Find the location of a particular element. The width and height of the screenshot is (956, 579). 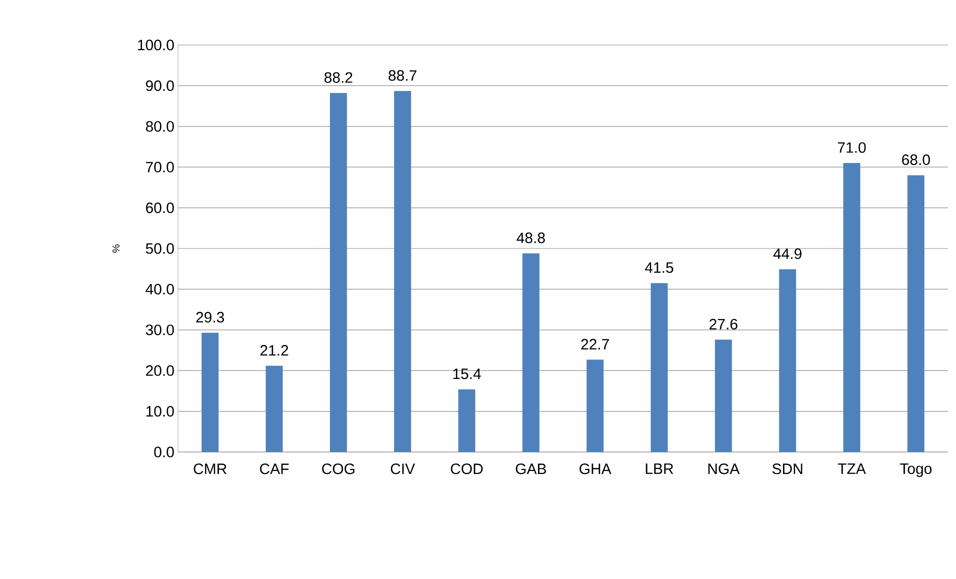

x-tick-label: COD is located at coordinates (466, 469).